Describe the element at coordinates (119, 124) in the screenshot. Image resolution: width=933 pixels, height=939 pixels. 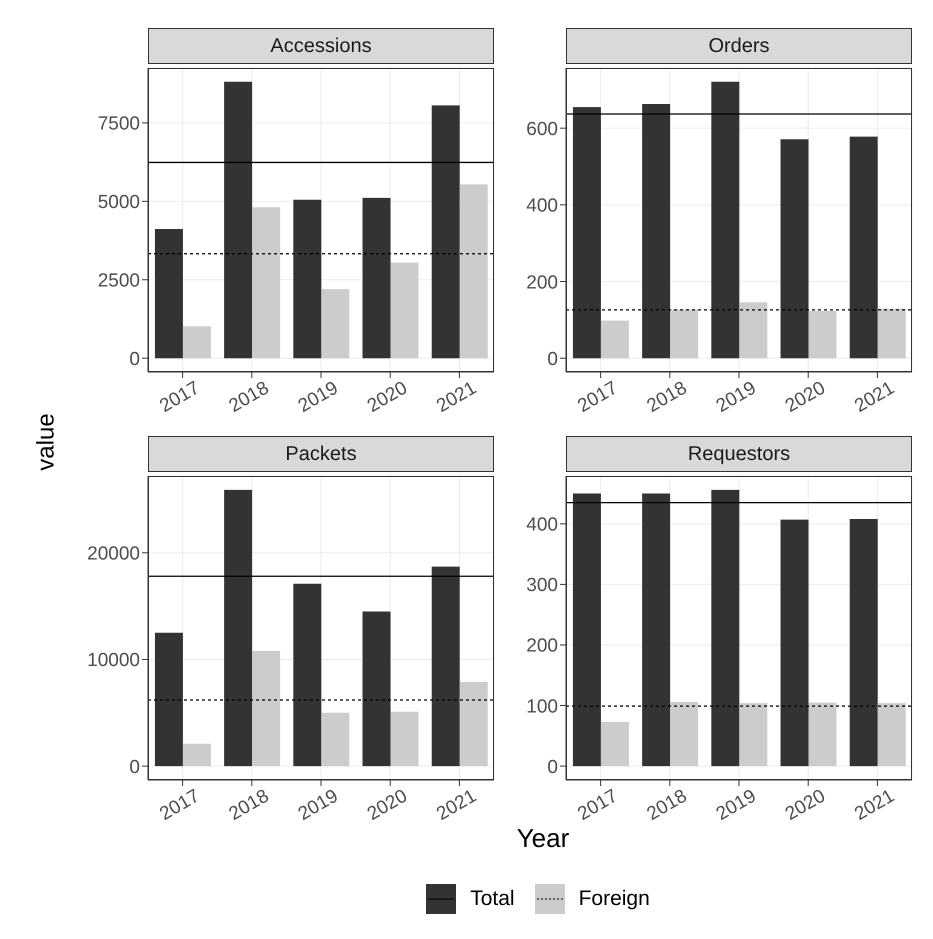
I see `y-tick-label: 7500` at that location.